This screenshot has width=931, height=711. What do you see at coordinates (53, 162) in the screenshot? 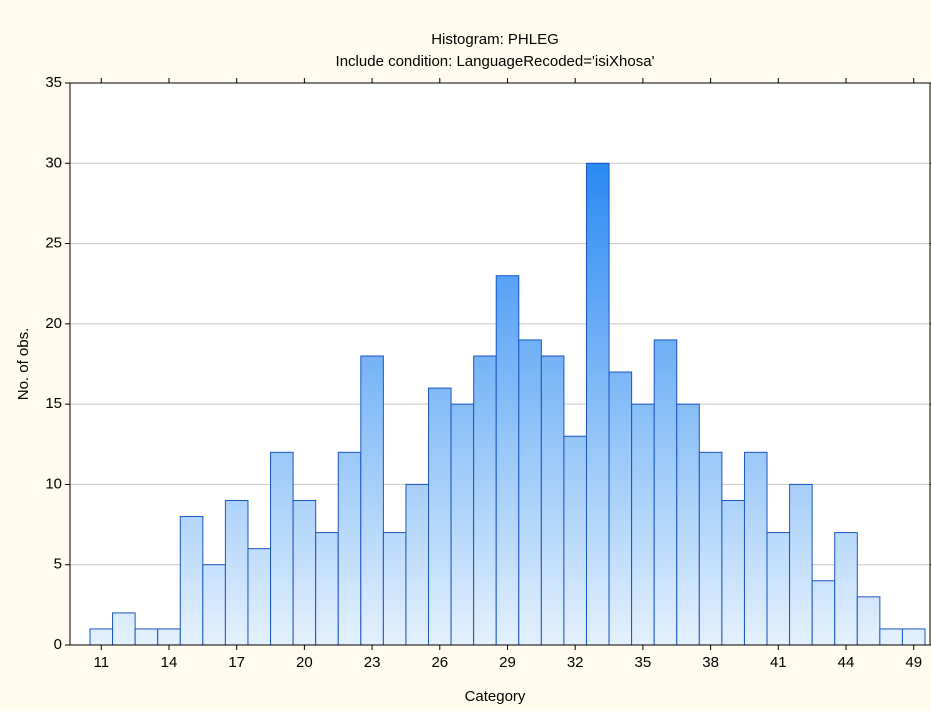
I see `y-tick-label: 30` at bounding box center [53, 162].